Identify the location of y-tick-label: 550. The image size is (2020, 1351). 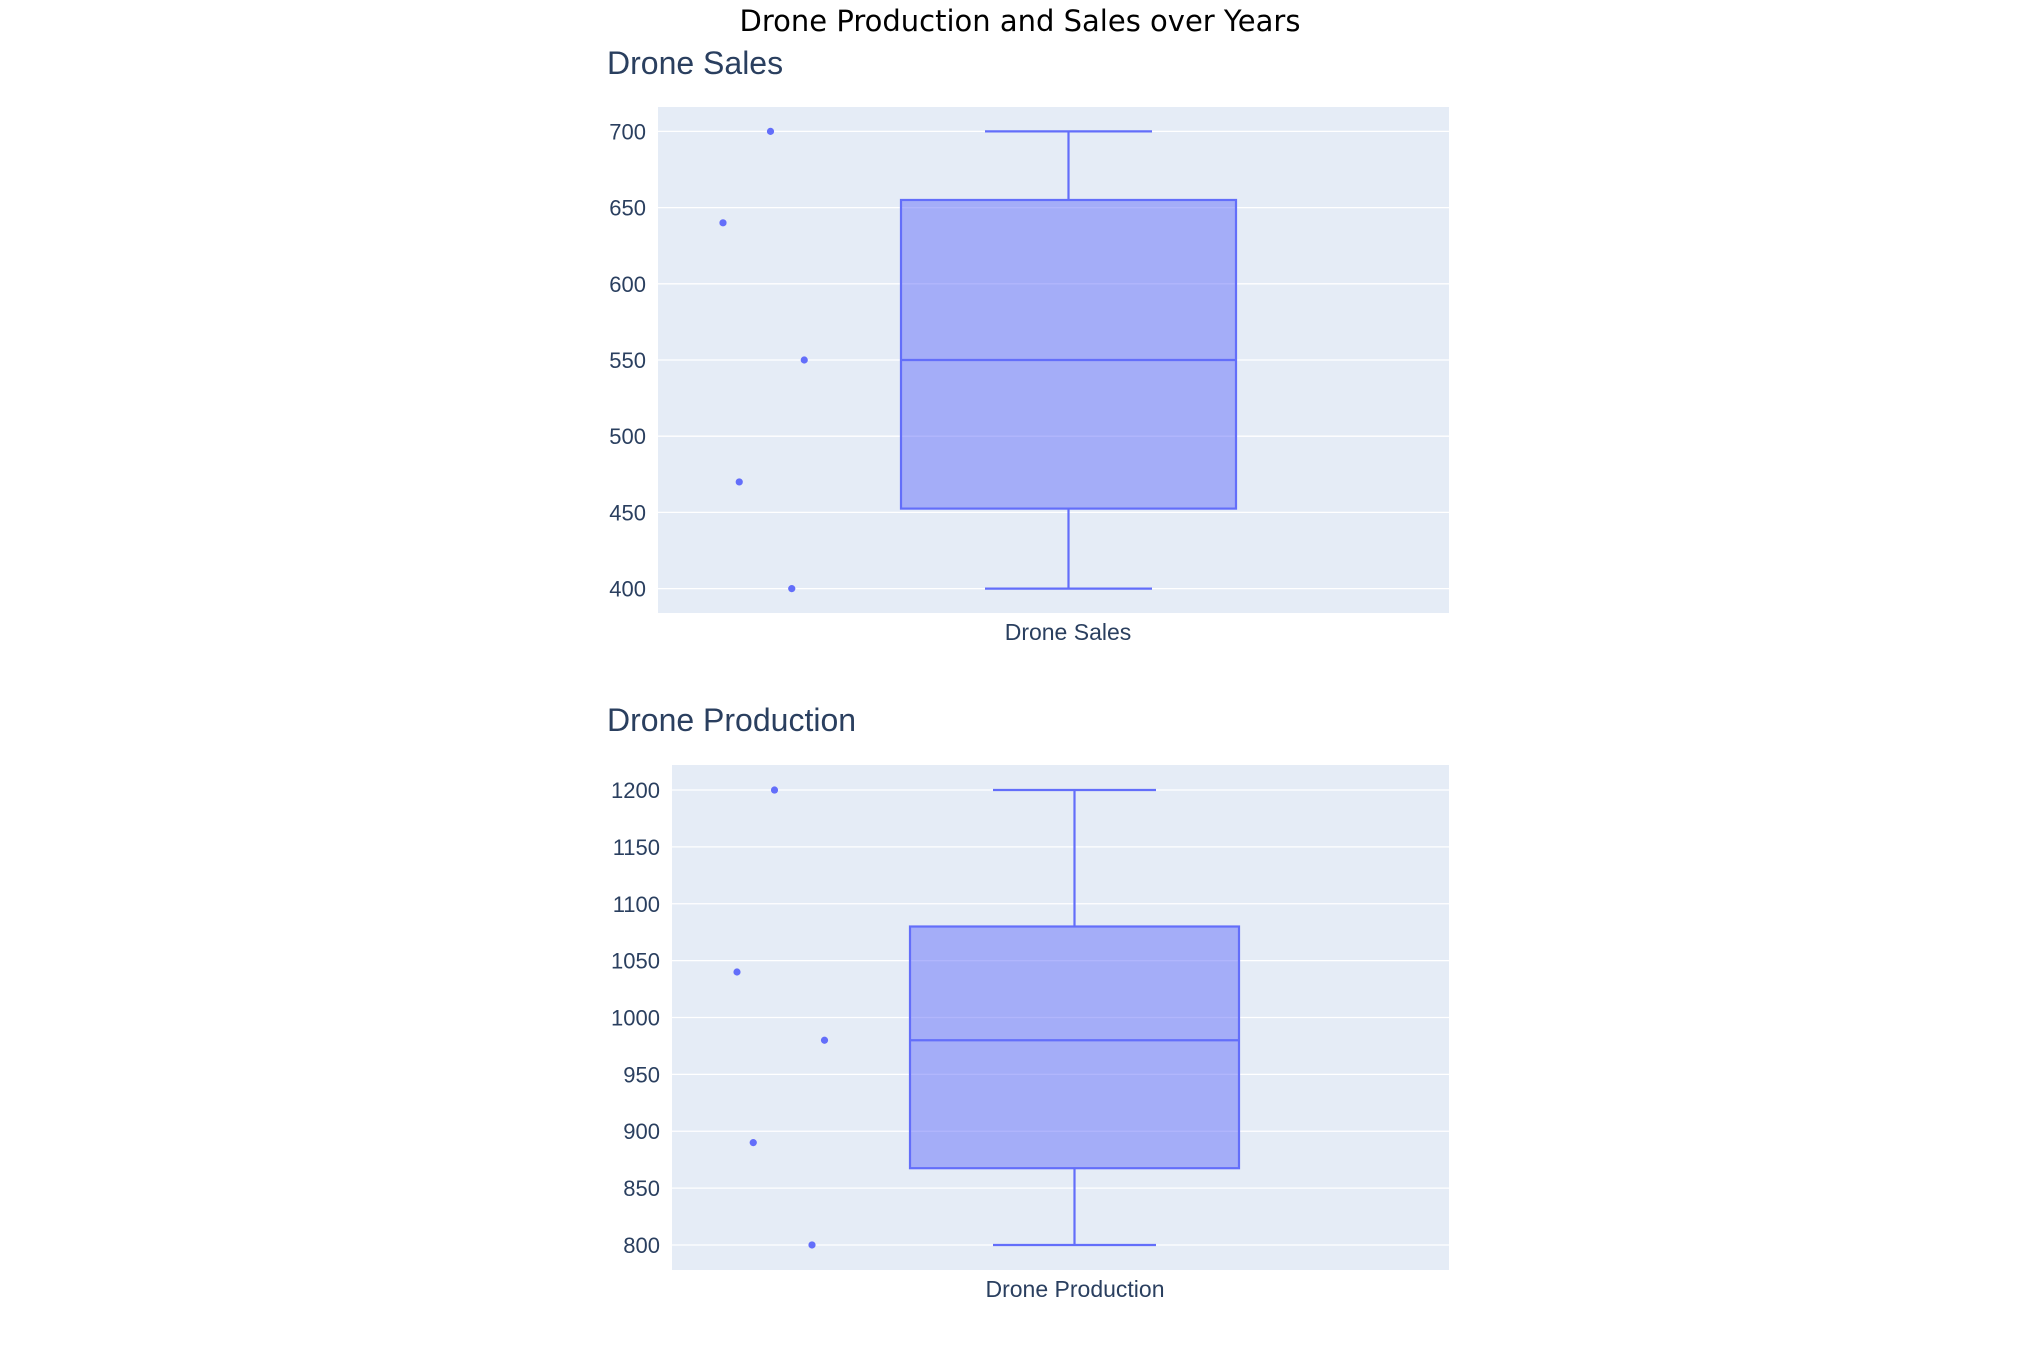
(627, 360).